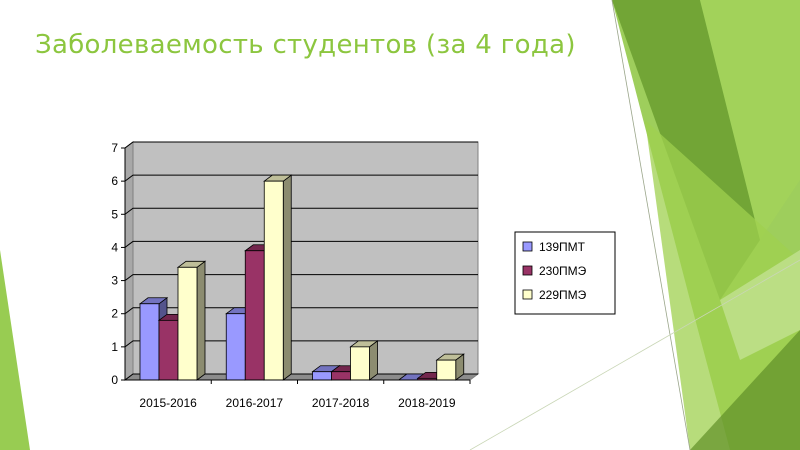  Describe the element at coordinates (114, 181) in the screenshot. I see `y-tick-label: 6` at that location.